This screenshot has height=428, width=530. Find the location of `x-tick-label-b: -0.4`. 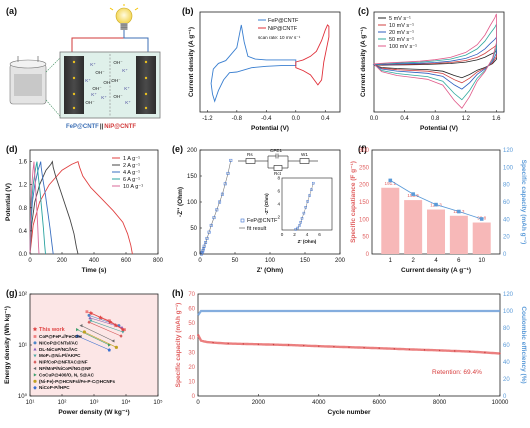

x-tick-label-b: -0.4 is located at coordinates (266, 119).